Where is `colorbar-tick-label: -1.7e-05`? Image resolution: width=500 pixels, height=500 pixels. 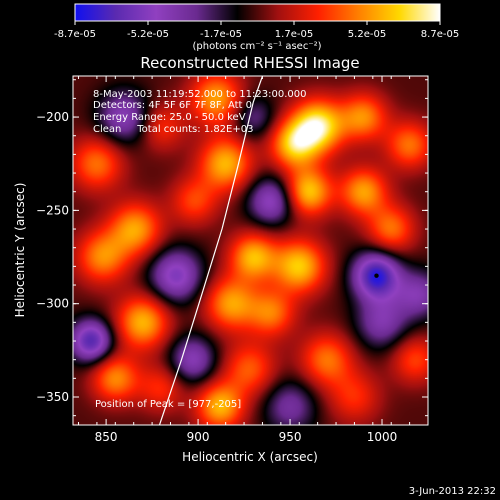
colorbar-tick-label: -1.7e-05 is located at coordinates (221, 34).